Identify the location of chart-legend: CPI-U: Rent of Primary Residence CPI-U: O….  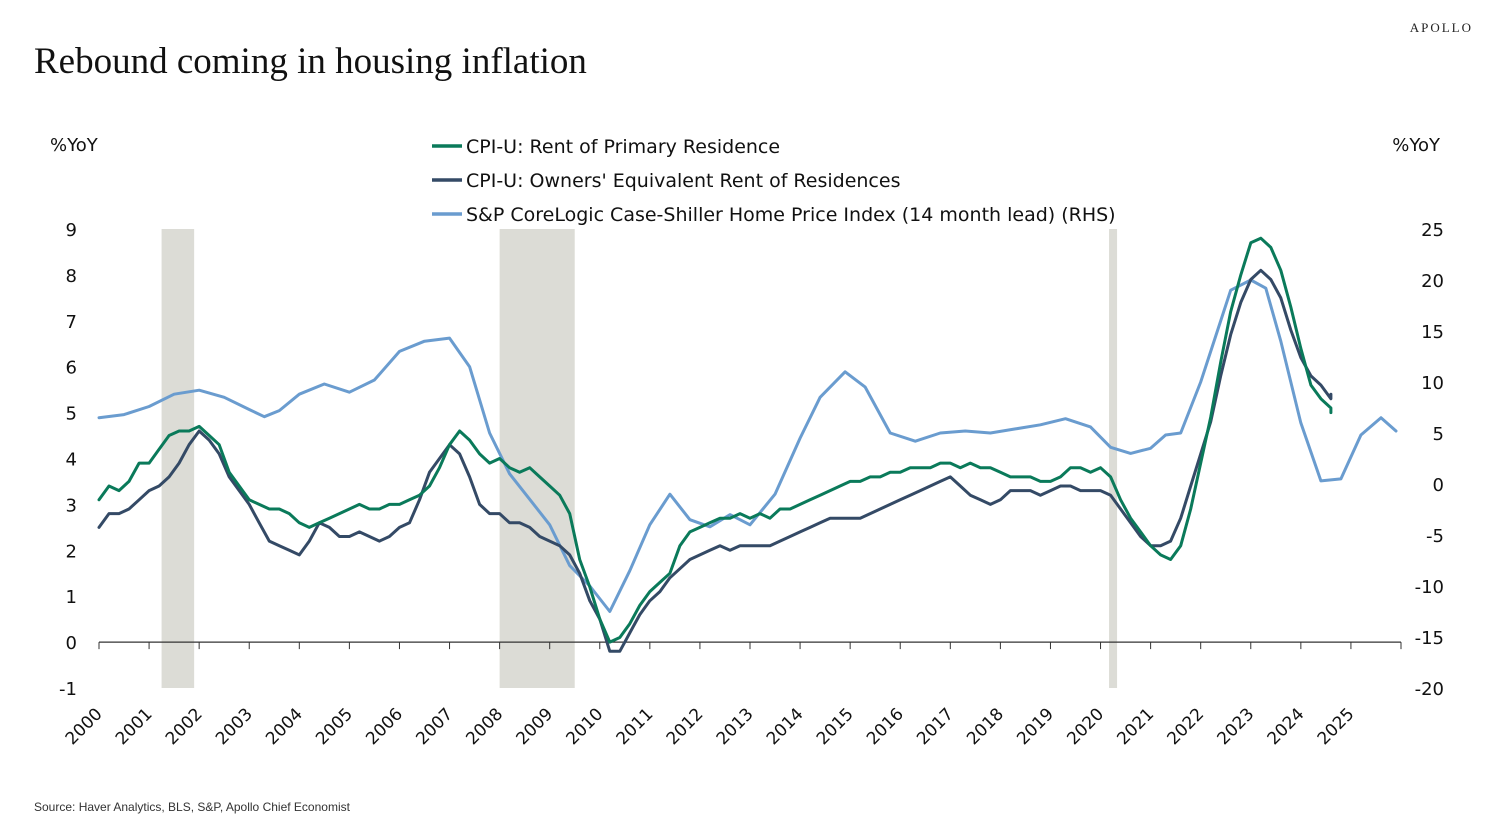
(774, 181).